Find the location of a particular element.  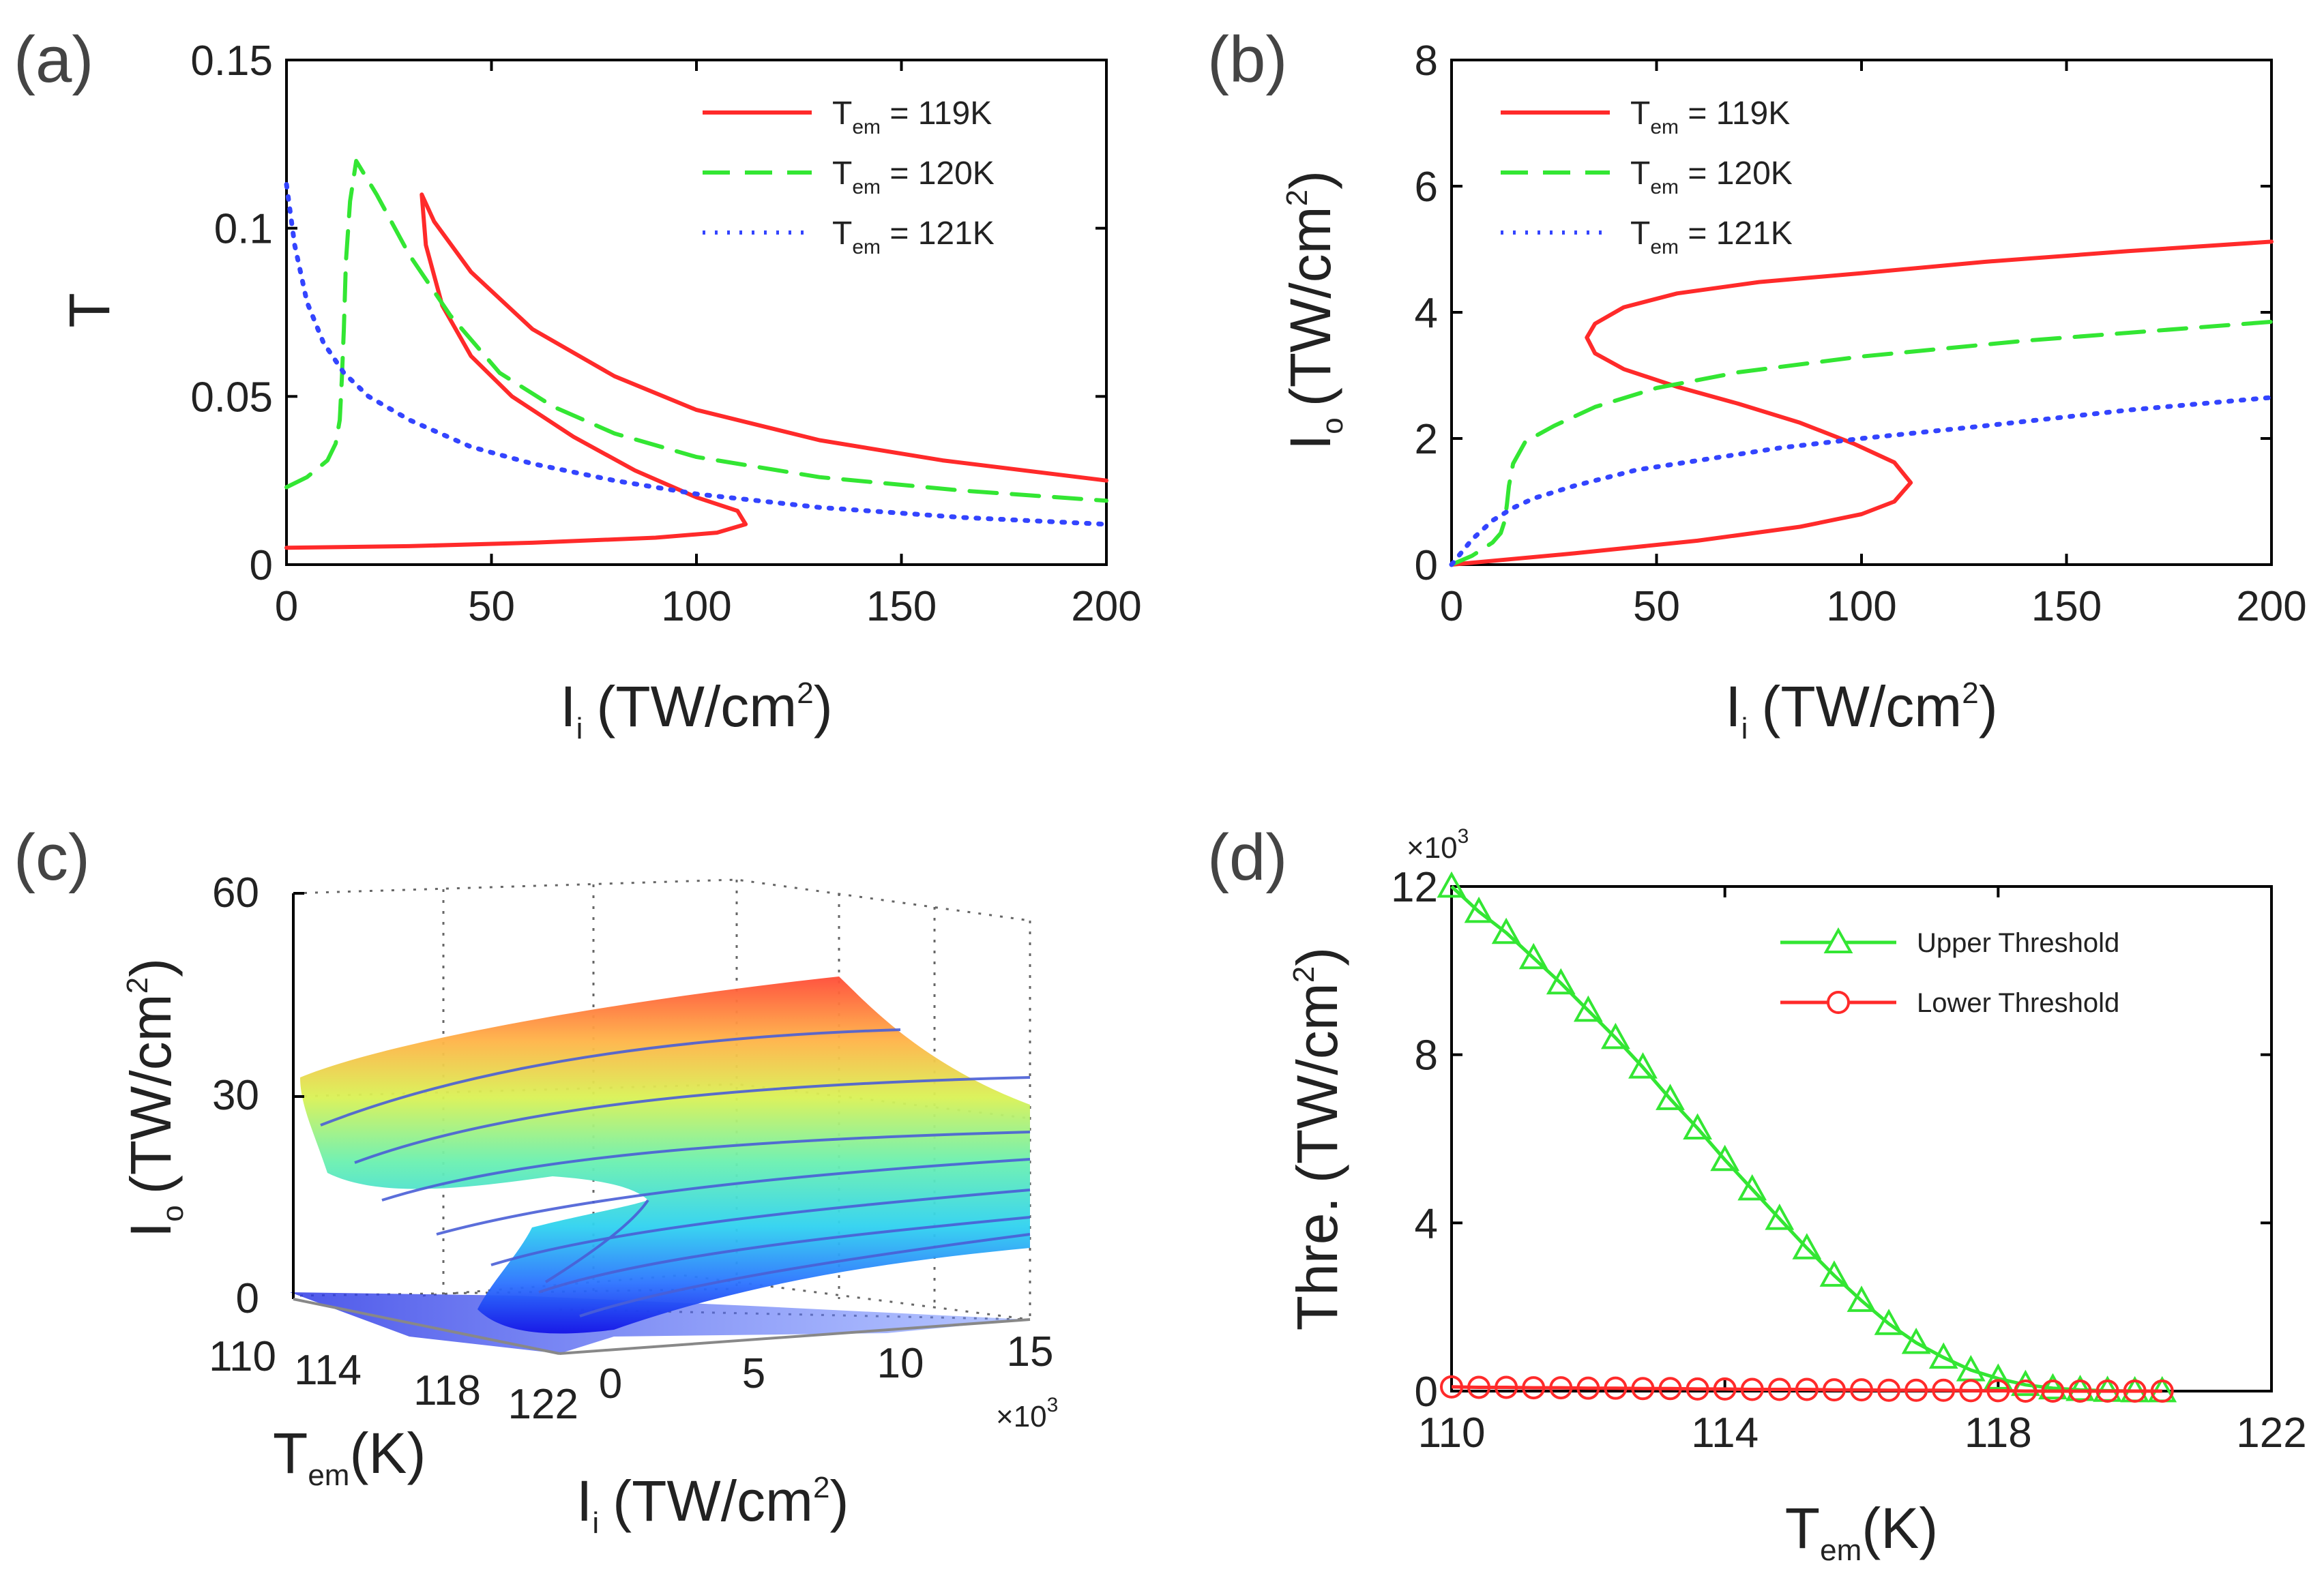

panel-c-x-tick: 0 is located at coordinates (610, 1383).